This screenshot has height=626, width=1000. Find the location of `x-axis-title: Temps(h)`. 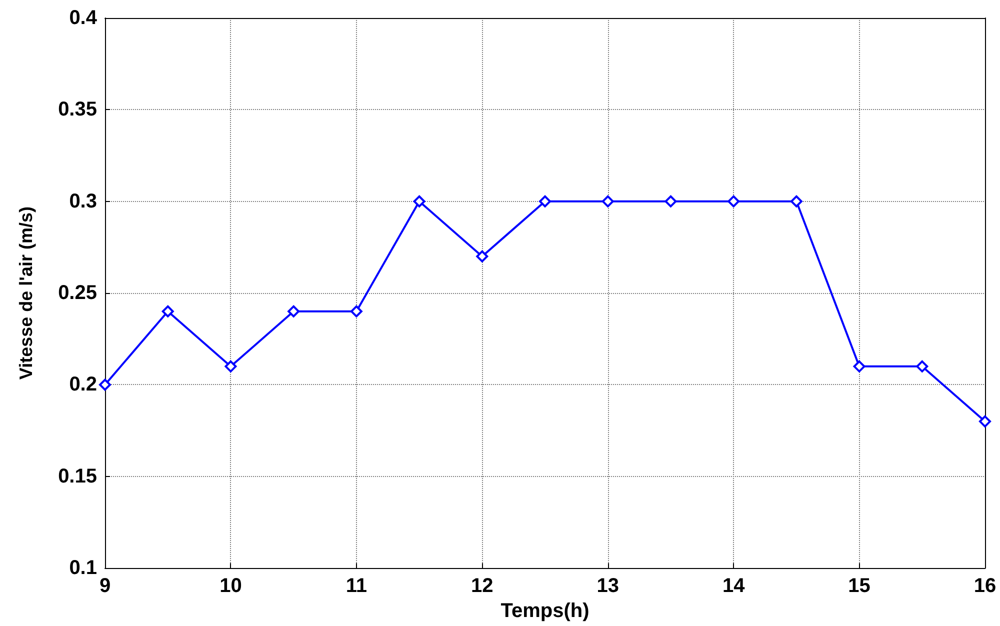

x-axis-title: Temps(h) is located at coordinates (545, 611).